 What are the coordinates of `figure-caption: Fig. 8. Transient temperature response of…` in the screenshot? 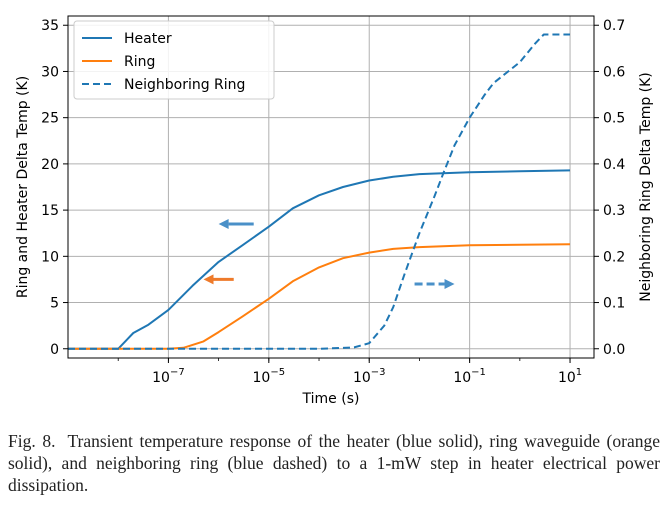 It's located at (334, 463).